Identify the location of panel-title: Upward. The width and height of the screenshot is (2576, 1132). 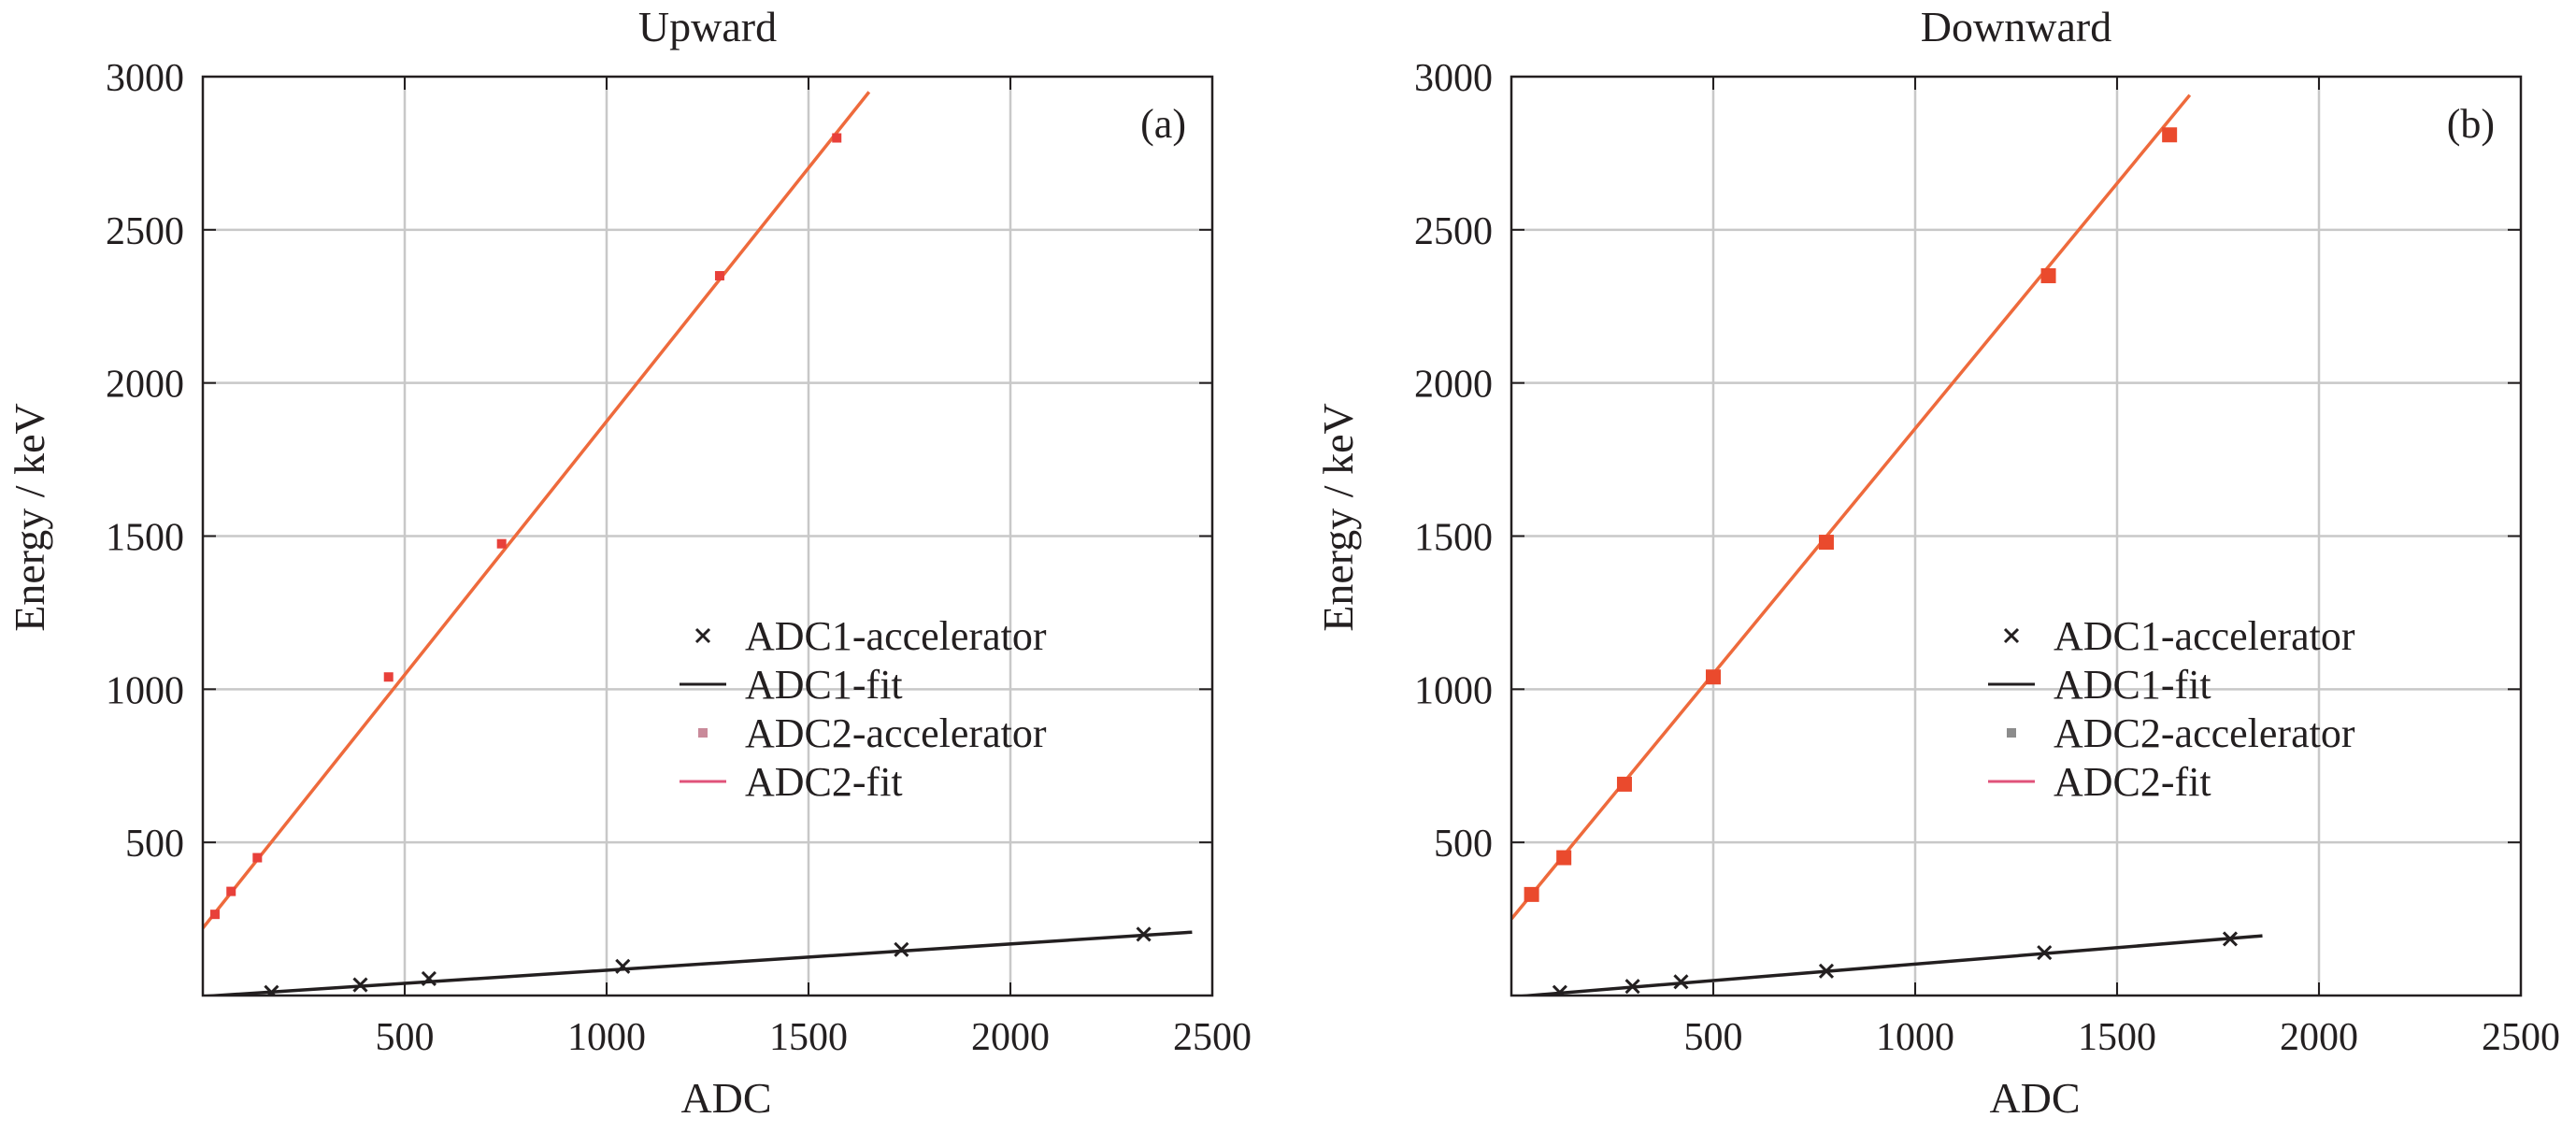
(707, 27).